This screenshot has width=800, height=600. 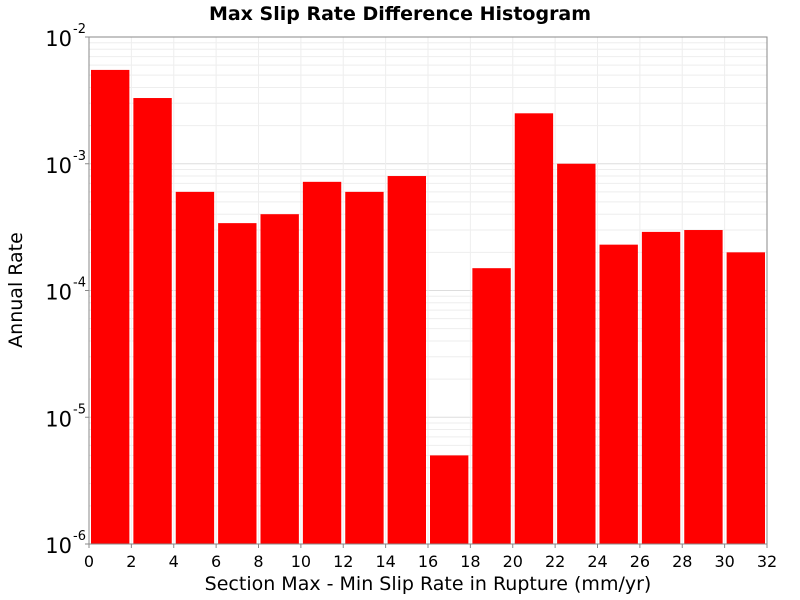 What do you see at coordinates (174, 561) in the screenshot?
I see `x-tick-label: 4` at bounding box center [174, 561].